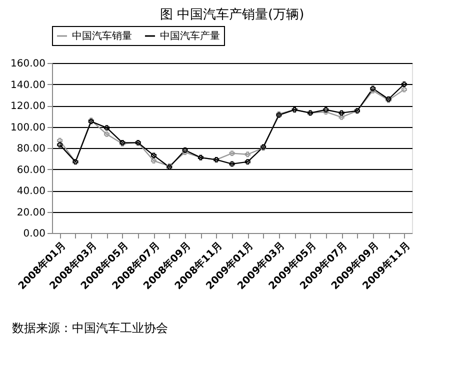 The width and height of the screenshot is (461, 369). What do you see at coordinates (90, 328) in the screenshot?
I see `source-note: 数据来源：中国汽车工业协会` at bounding box center [90, 328].